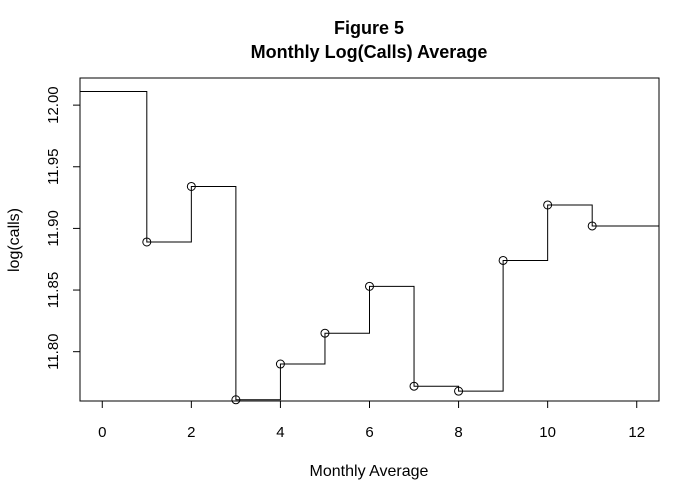 The image size is (700, 500). Describe the element at coordinates (53, 351) in the screenshot. I see `y-tick-label: 11.80` at that location.